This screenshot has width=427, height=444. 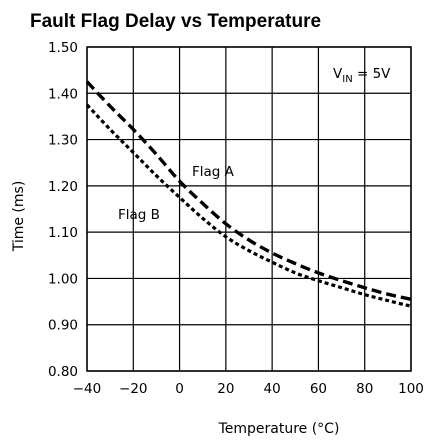 What do you see at coordinates (63, 187) in the screenshot?
I see `y-tick-label: 1.20` at bounding box center [63, 187].